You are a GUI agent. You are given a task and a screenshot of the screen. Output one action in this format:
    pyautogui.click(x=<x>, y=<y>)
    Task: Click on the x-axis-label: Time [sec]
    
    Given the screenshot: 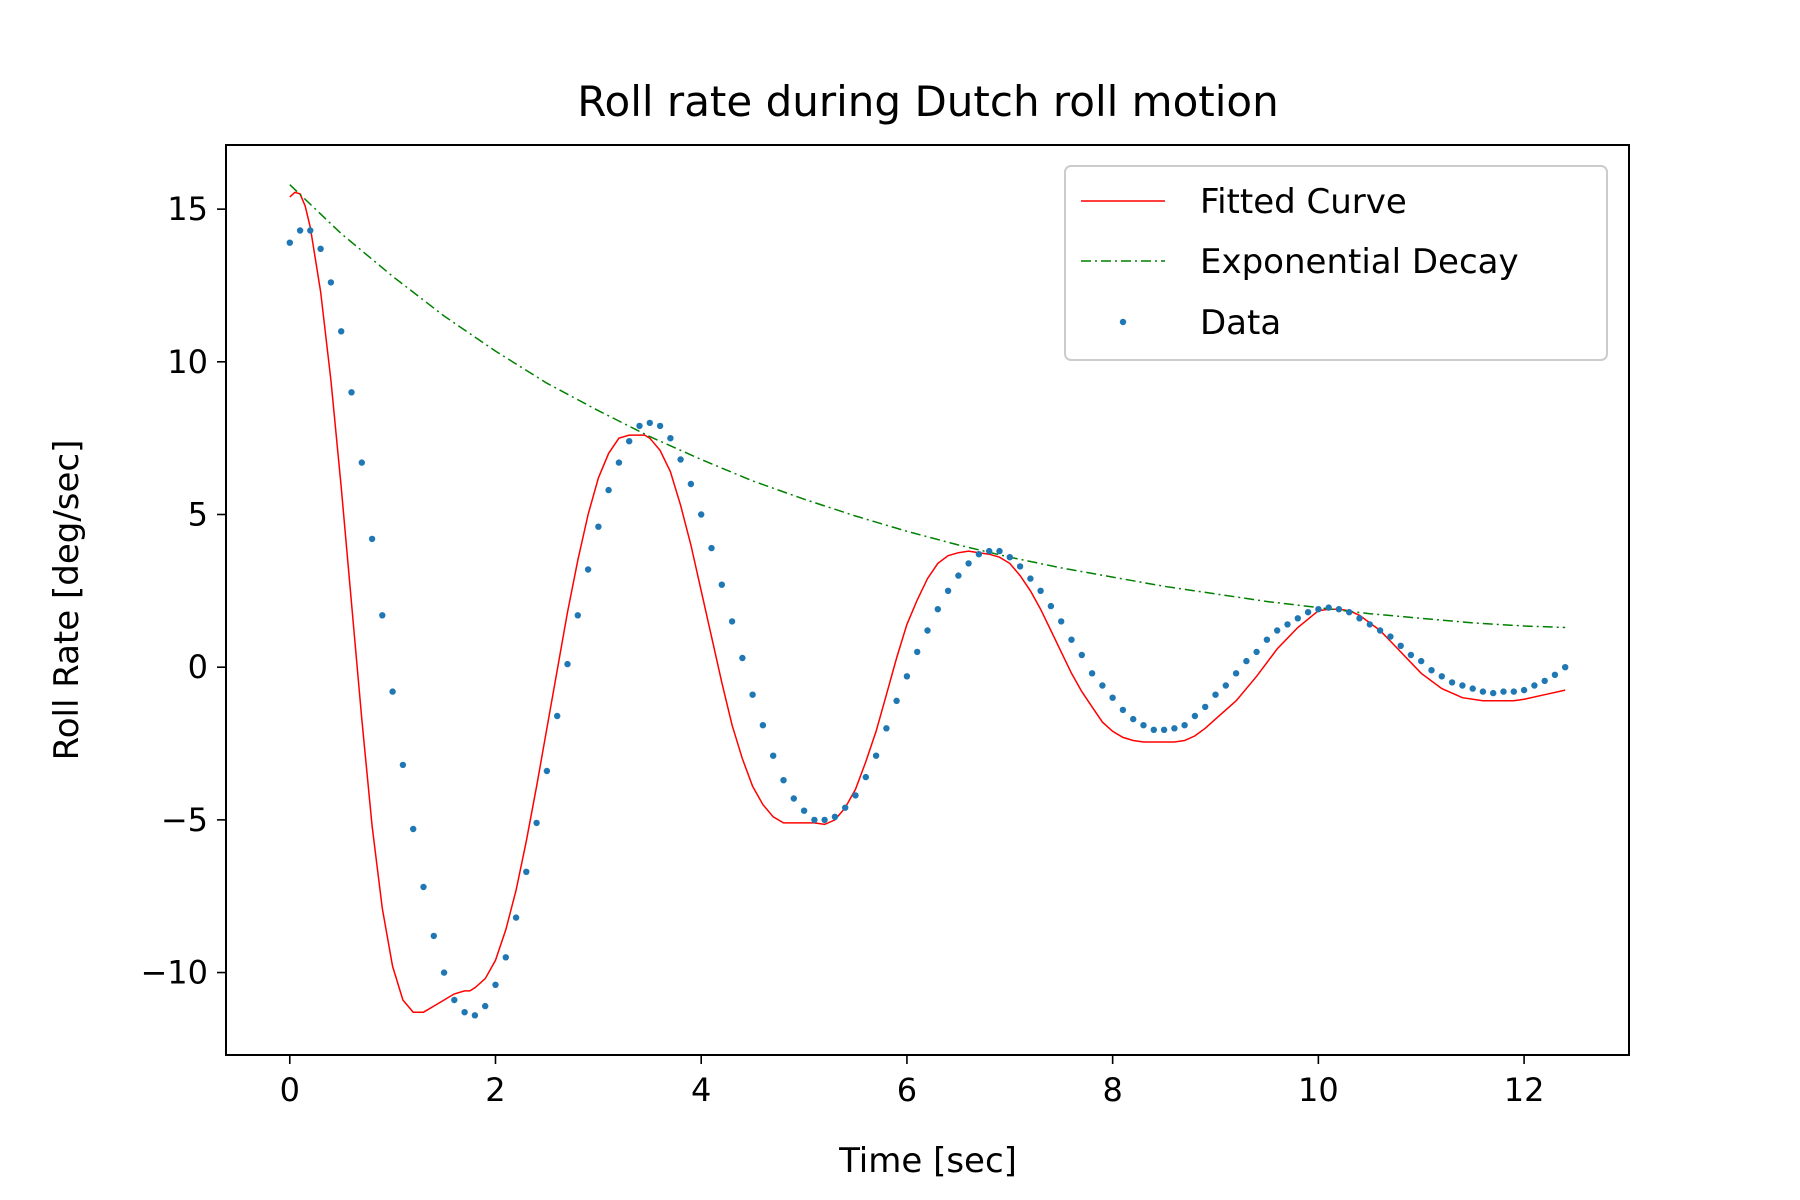 What is the action you would take?
    pyautogui.click(x=927, y=1161)
    